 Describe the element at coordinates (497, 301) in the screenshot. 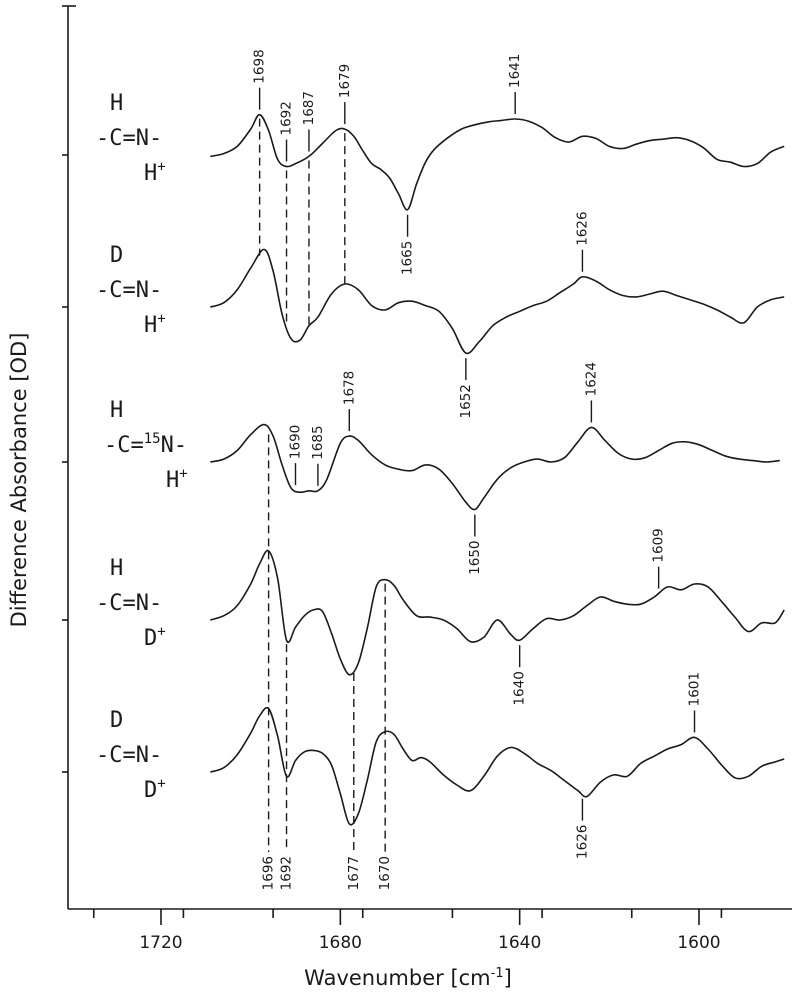

I see `spectrum-s2` at that location.